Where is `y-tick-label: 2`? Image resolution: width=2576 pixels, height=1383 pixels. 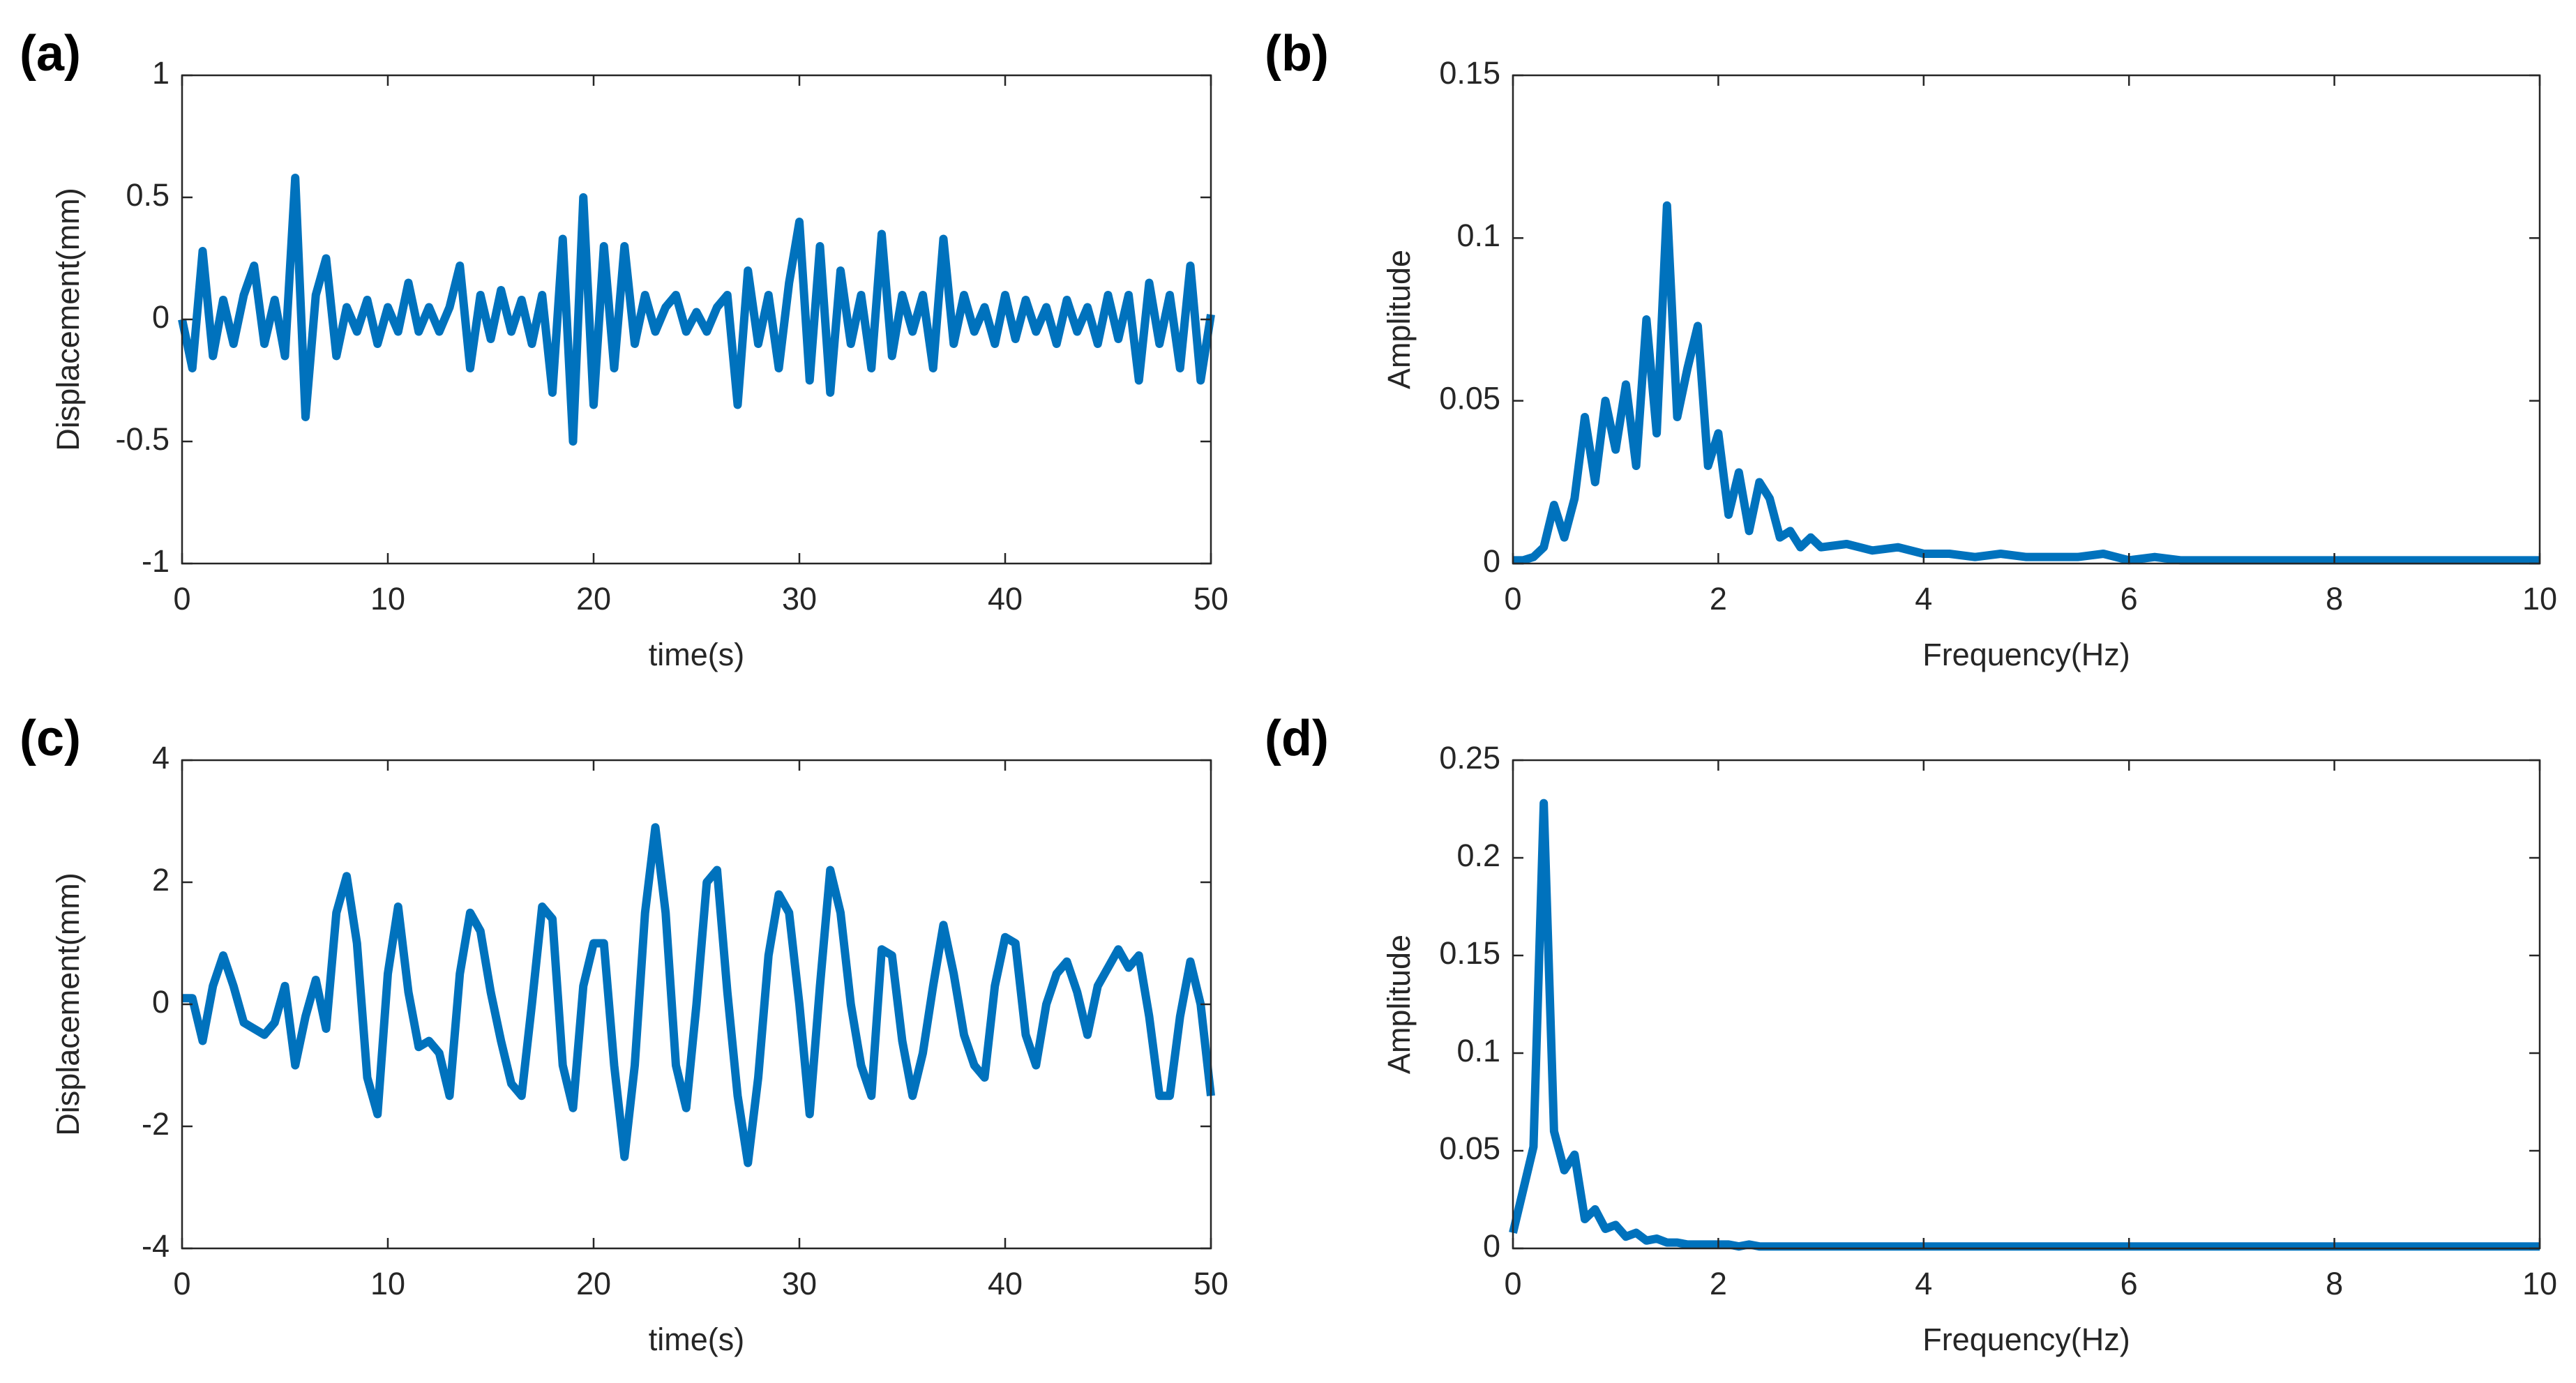 y-tick-label: 2 is located at coordinates (161, 880).